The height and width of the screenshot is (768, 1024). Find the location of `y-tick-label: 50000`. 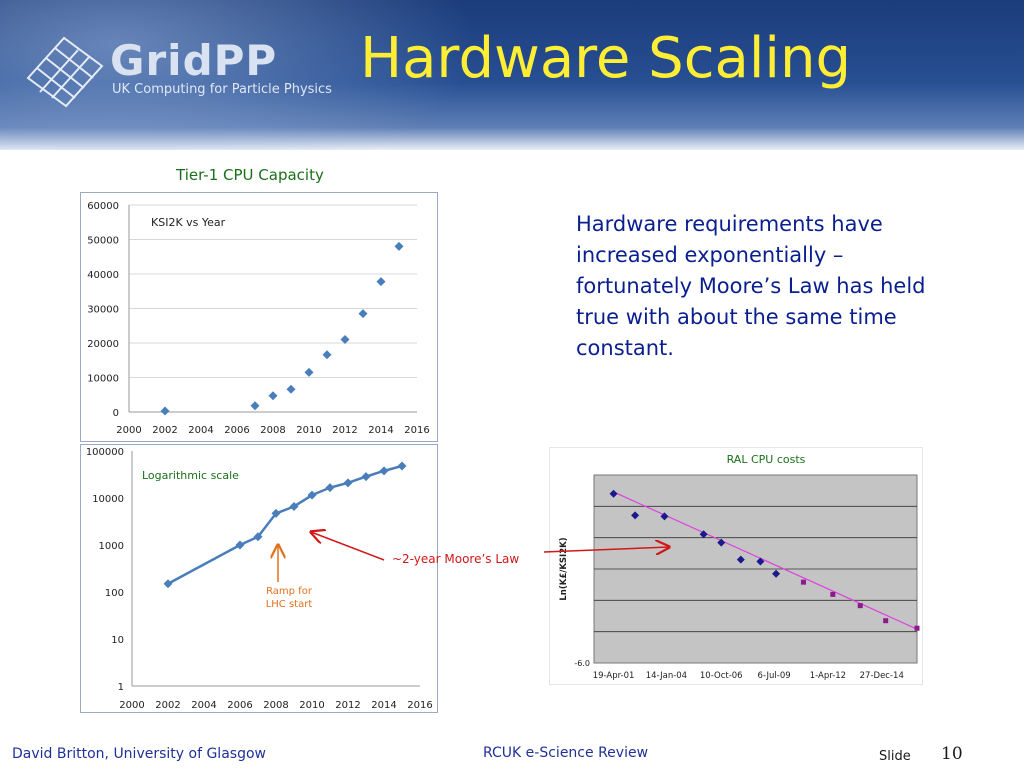

y-tick-label: 50000 is located at coordinates (103, 241).